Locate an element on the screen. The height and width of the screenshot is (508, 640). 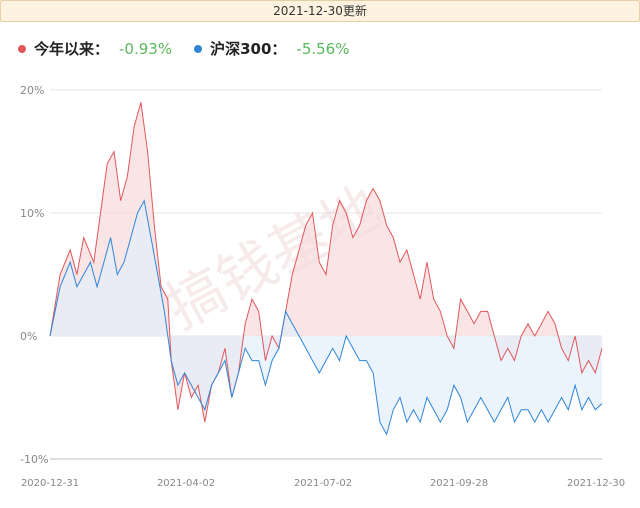
legend-label-csi300: 沪深300： is located at coordinates (248, 49).